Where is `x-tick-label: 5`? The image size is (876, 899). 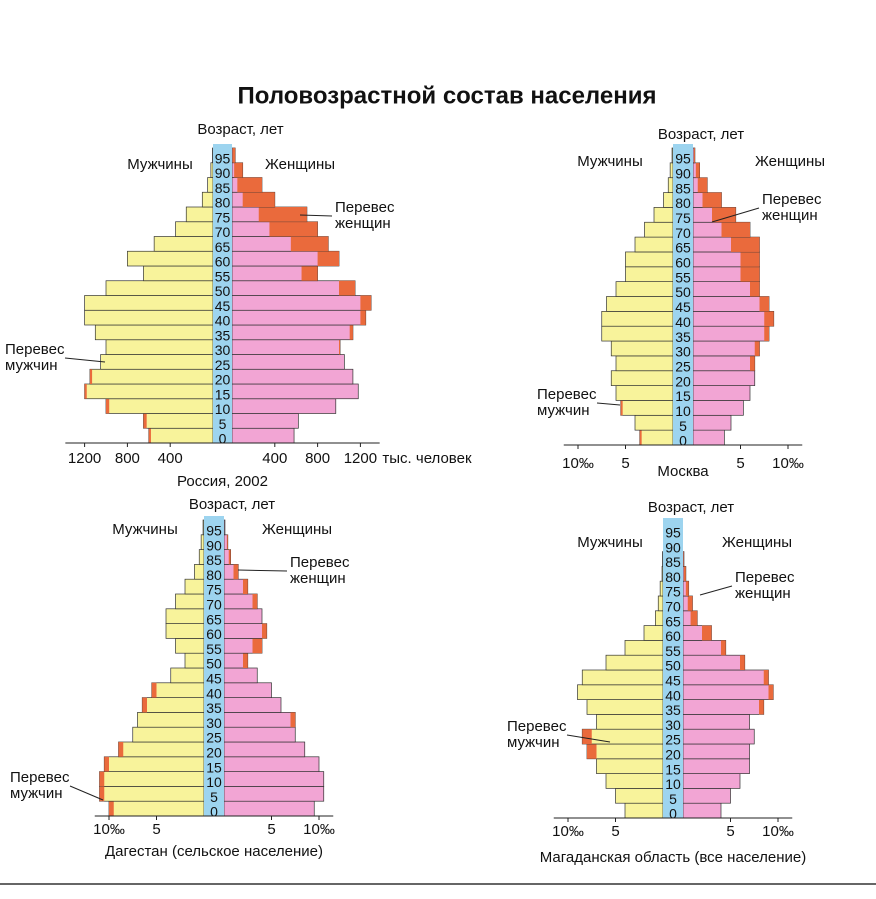
x-tick-label: 5 is located at coordinates (740, 463).